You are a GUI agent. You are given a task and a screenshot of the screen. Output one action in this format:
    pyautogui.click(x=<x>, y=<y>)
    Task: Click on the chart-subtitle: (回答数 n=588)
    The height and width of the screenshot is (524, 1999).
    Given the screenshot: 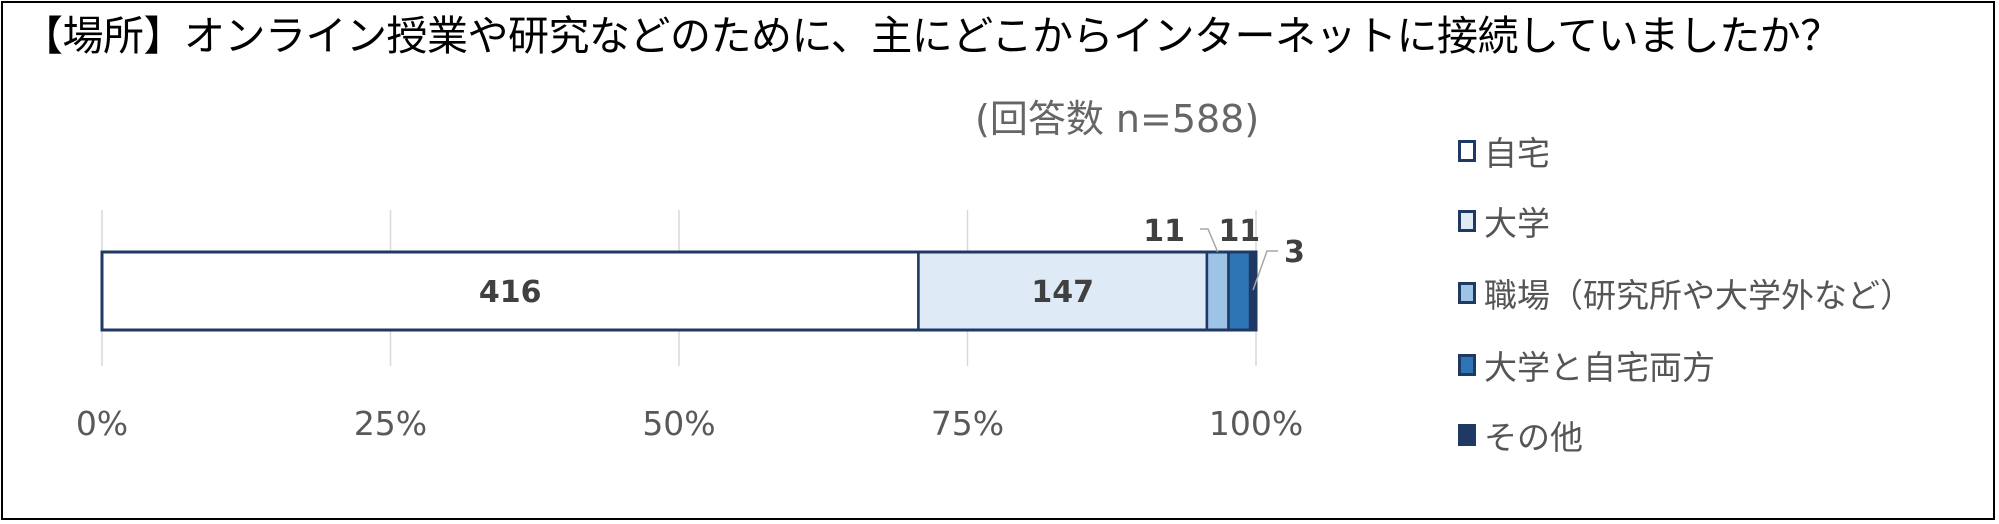 What is the action you would take?
    pyautogui.click(x=1117, y=119)
    